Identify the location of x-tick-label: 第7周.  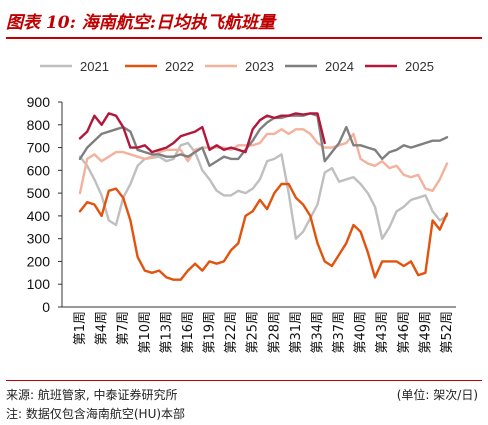
(123, 328).